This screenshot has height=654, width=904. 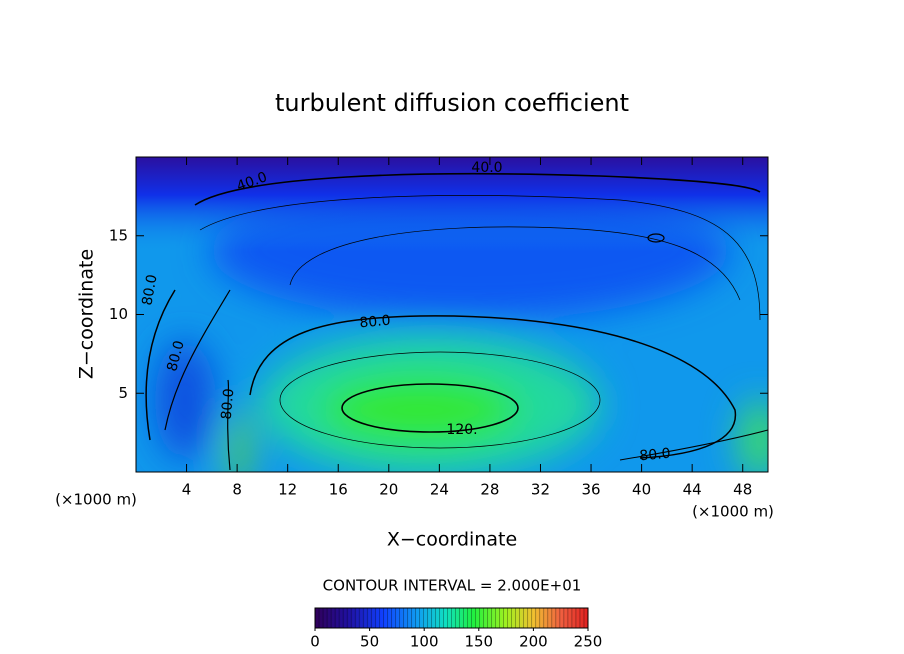 What do you see at coordinates (641, 490) in the screenshot?
I see `x-tick-label: 40` at bounding box center [641, 490].